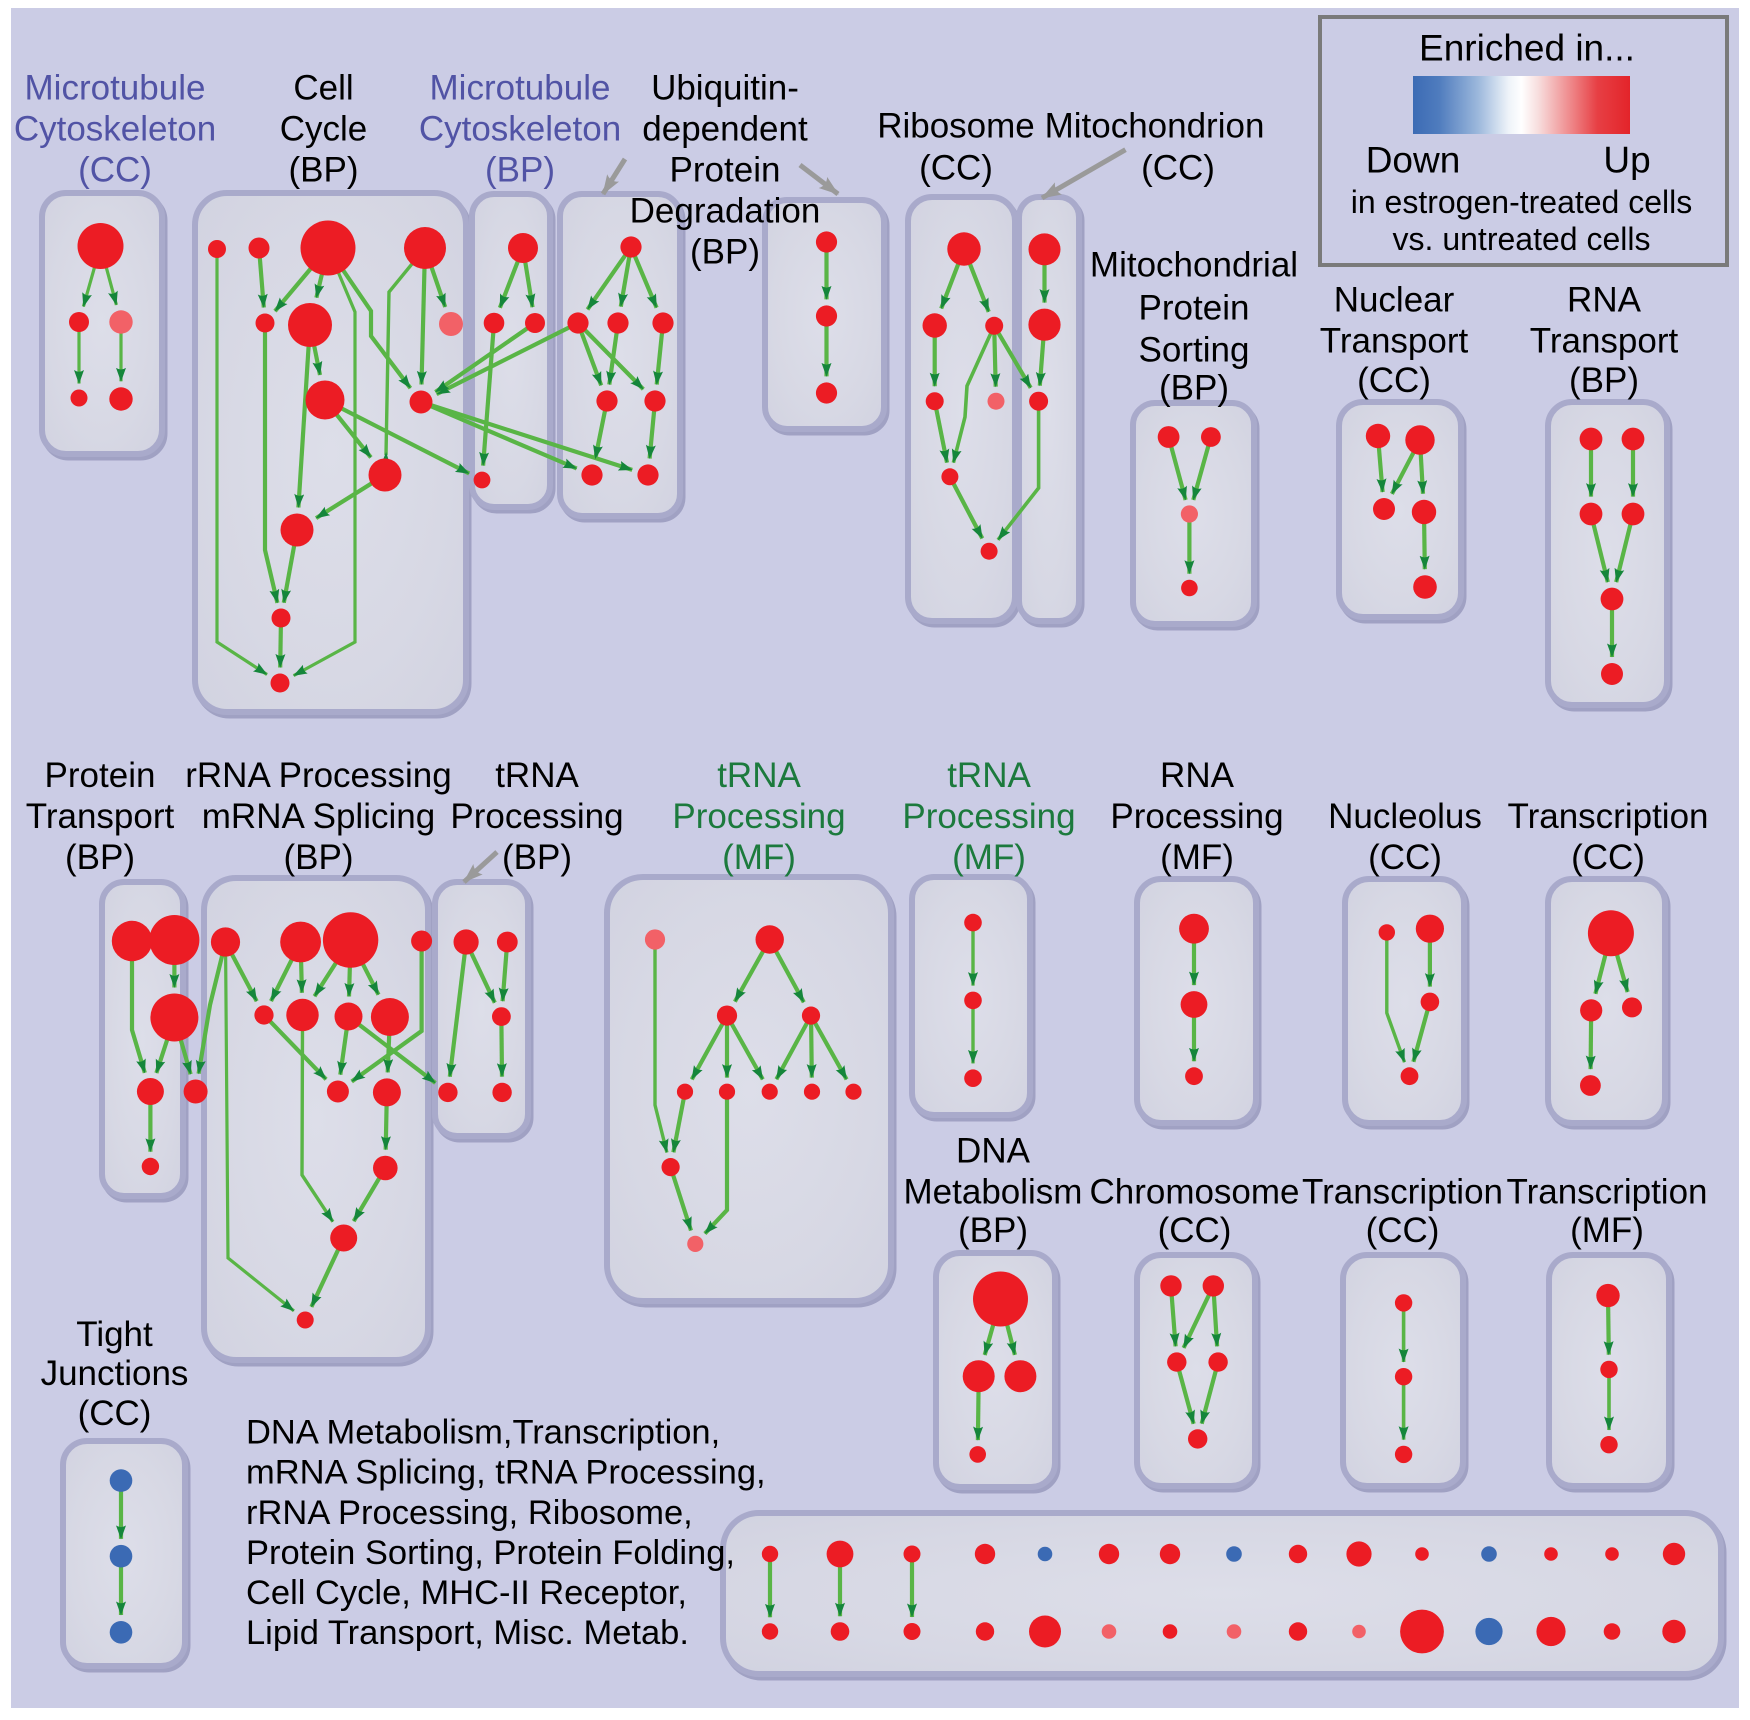 This screenshot has height=1720, width=1750. Describe the element at coordinates (318, 816) in the screenshot. I see `svg-text: mRNA Splicing` at that location.